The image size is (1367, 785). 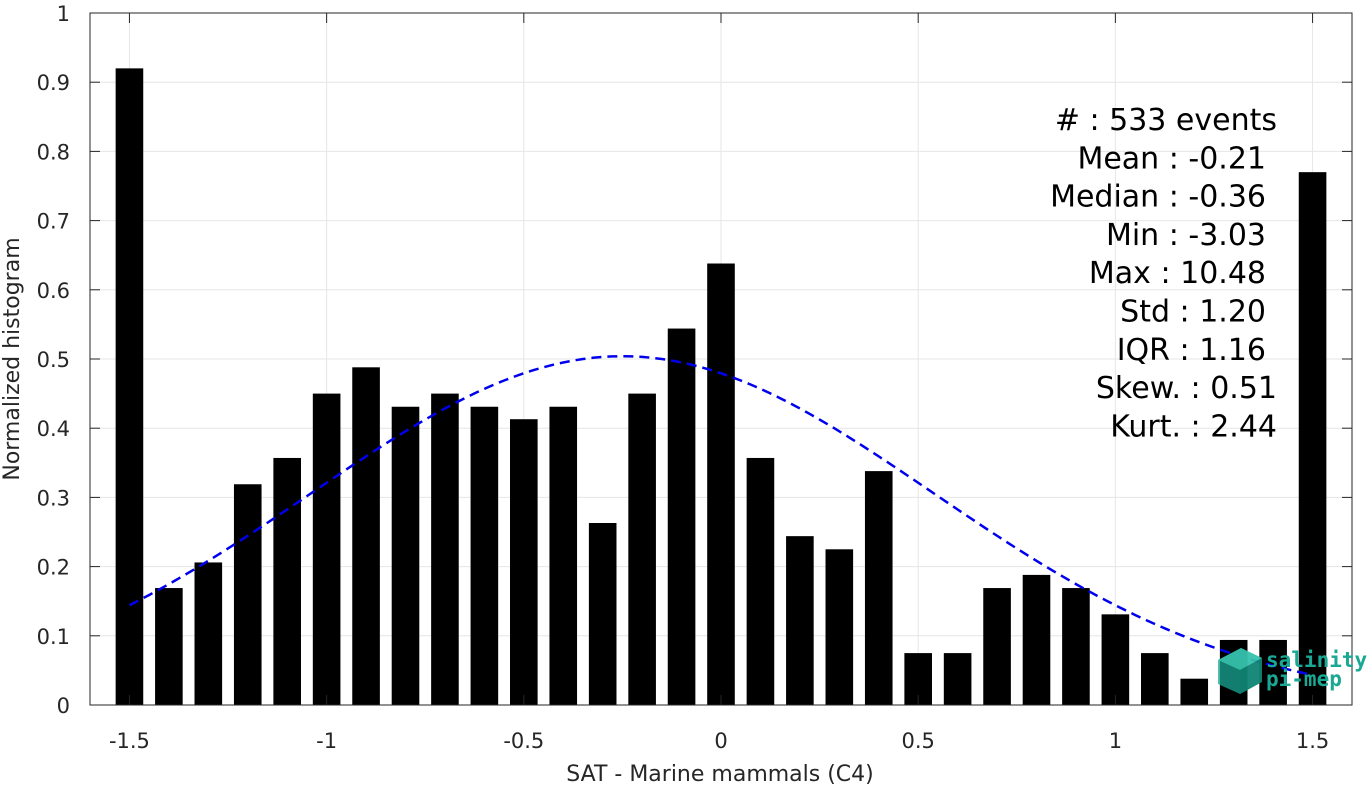 I want to click on x-tick-labels: -1.5 -1 -0.5 0 0.5 1 1.5, so click(x=719, y=741).